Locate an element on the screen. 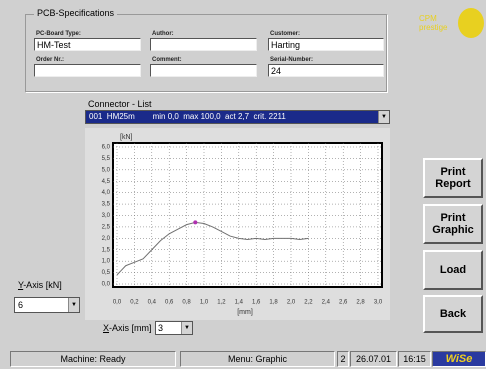  y-axis-label: [kN] is located at coordinates (126, 137).